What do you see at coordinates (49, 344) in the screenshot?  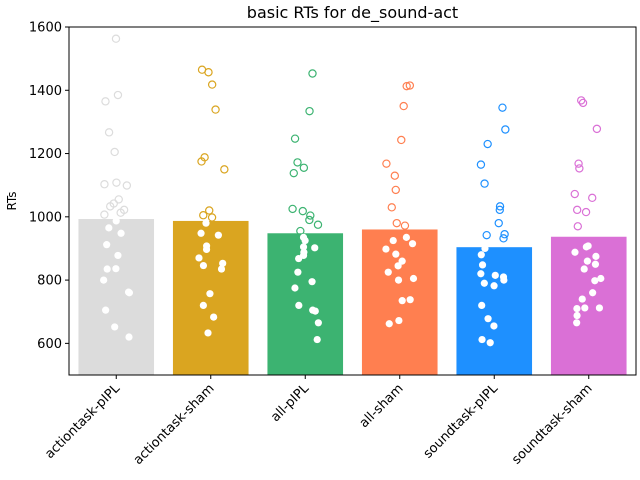 I see `y-tick-label: 600` at bounding box center [49, 344].